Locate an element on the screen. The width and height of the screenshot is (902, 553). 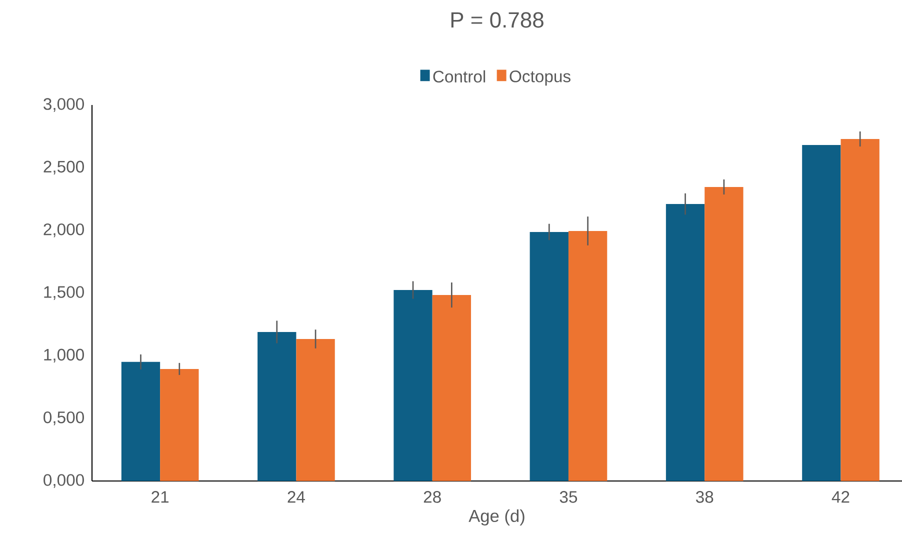
y-tick-label: 2,500 is located at coordinates (64, 167).